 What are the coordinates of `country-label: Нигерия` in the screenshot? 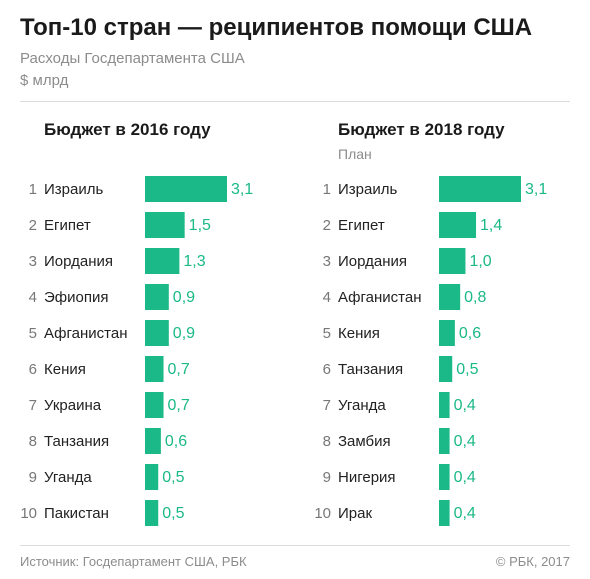 It's located at (367, 477).